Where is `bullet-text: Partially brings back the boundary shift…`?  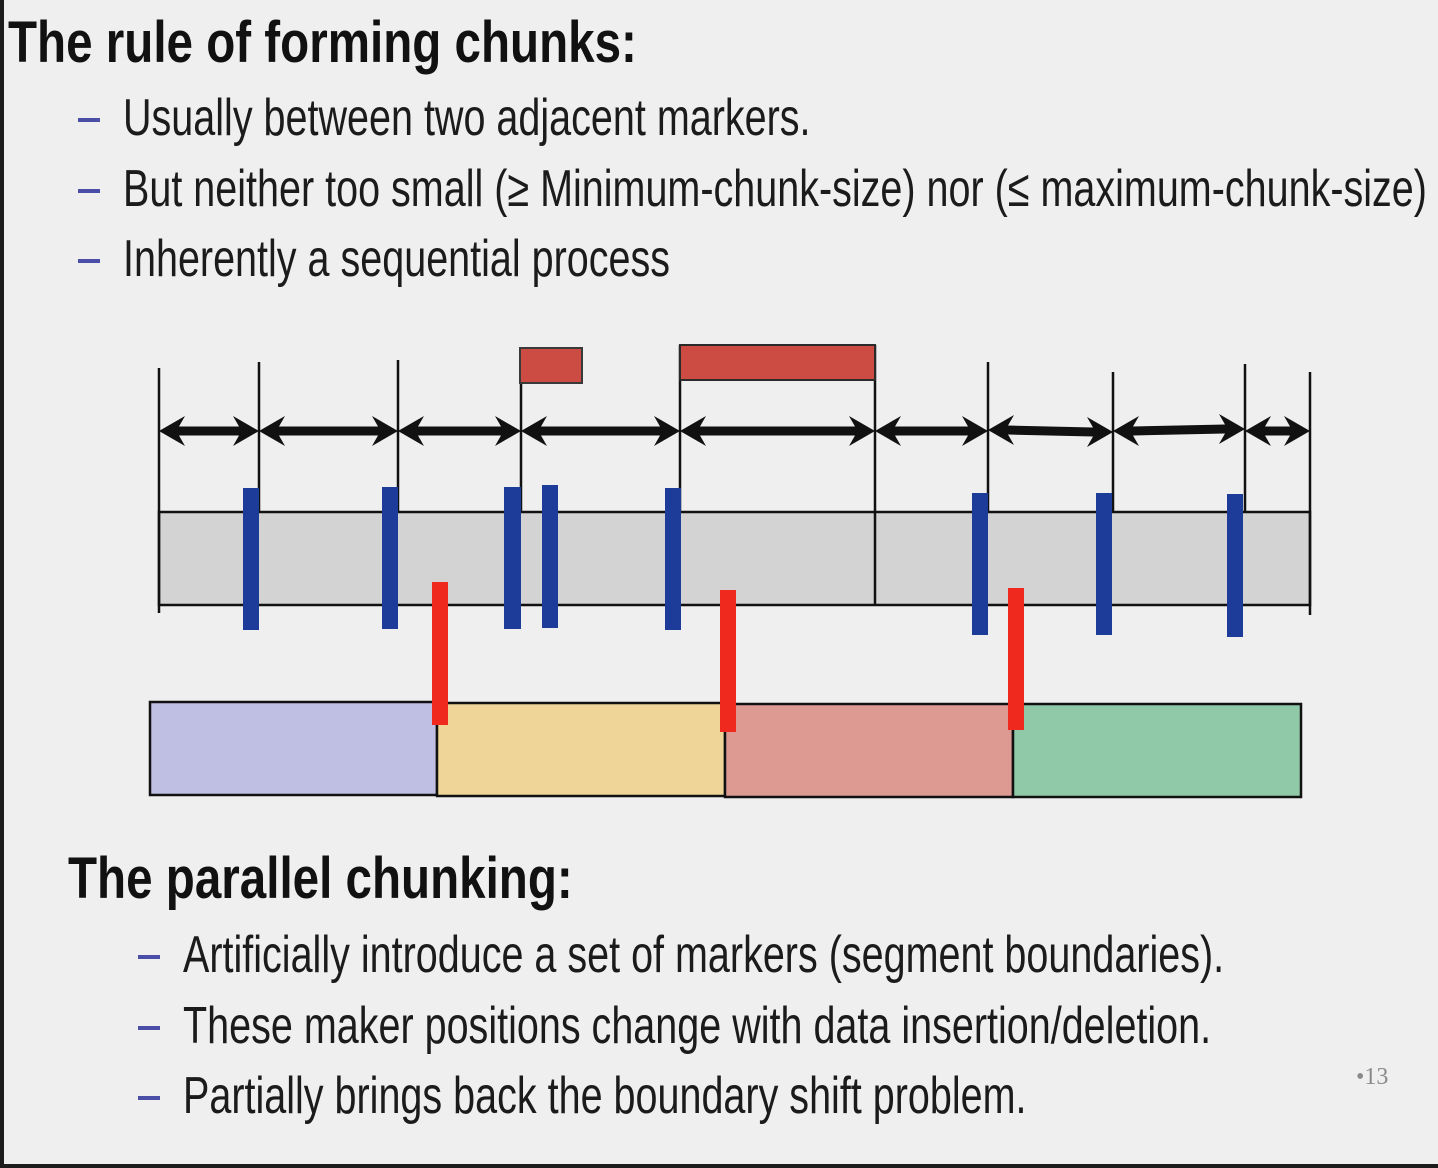
bullet-text: Partially brings back the boundary shift… is located at coordinates (605, 1096).